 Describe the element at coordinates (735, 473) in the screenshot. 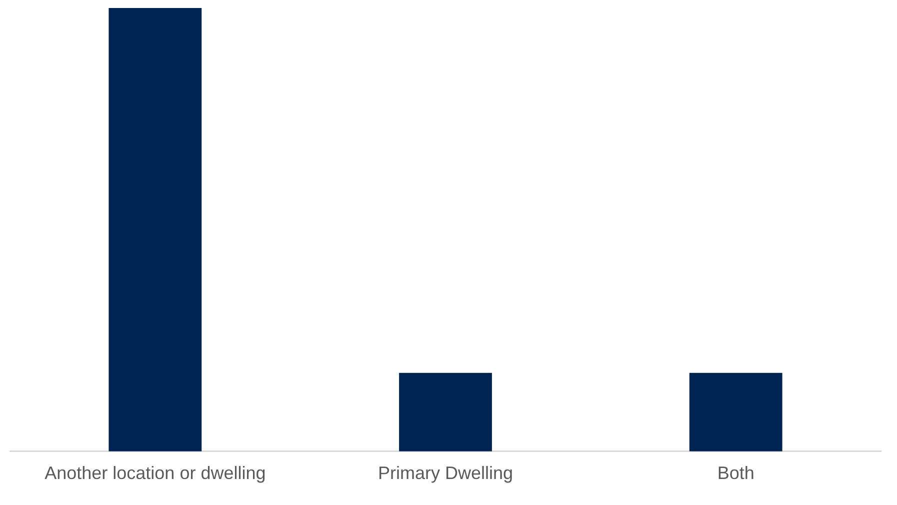

I see `x-tick-label: Both` at that location.